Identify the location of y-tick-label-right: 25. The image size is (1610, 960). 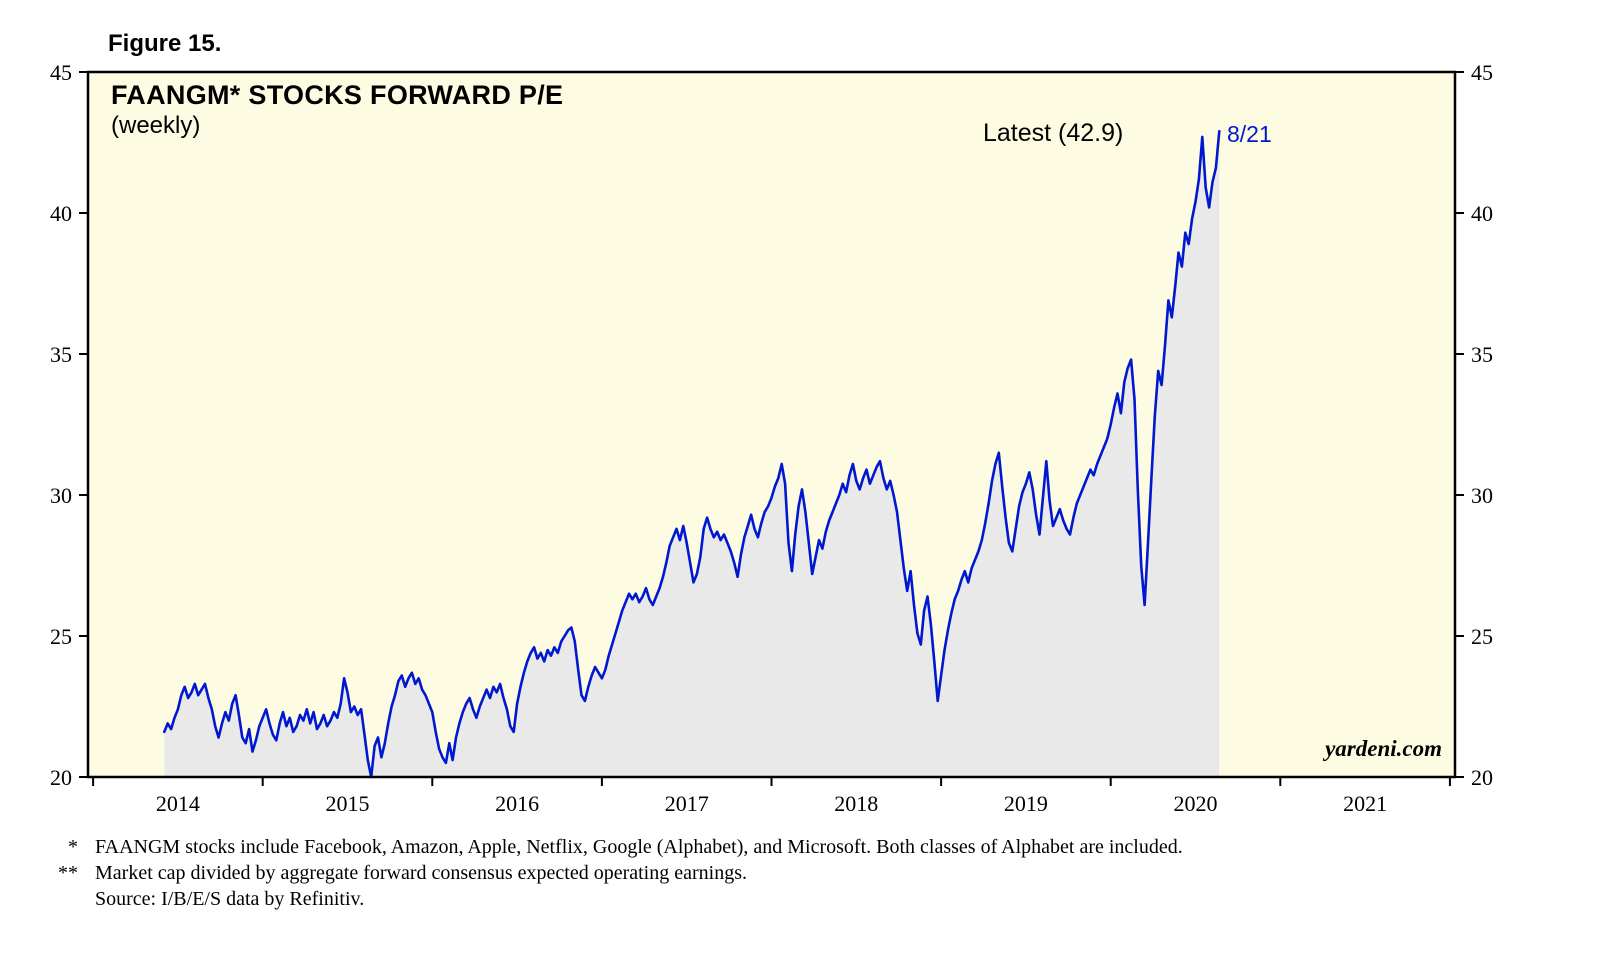
(1482, 636).